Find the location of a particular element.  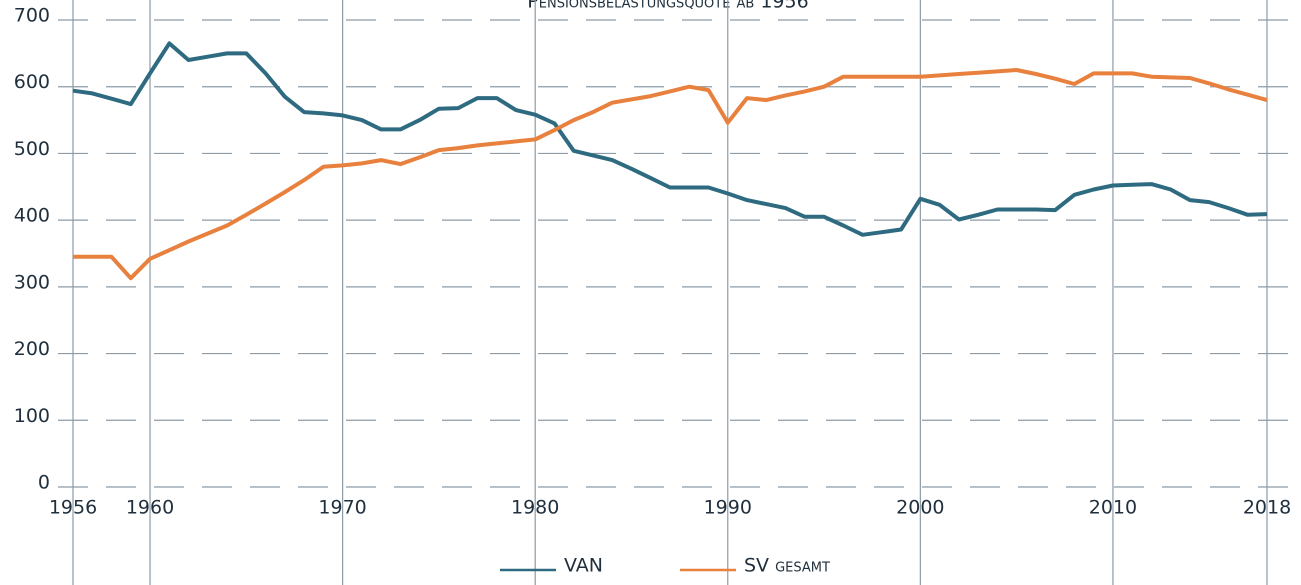

x-tick-label: 2000 is located at coordinates (920, 508).